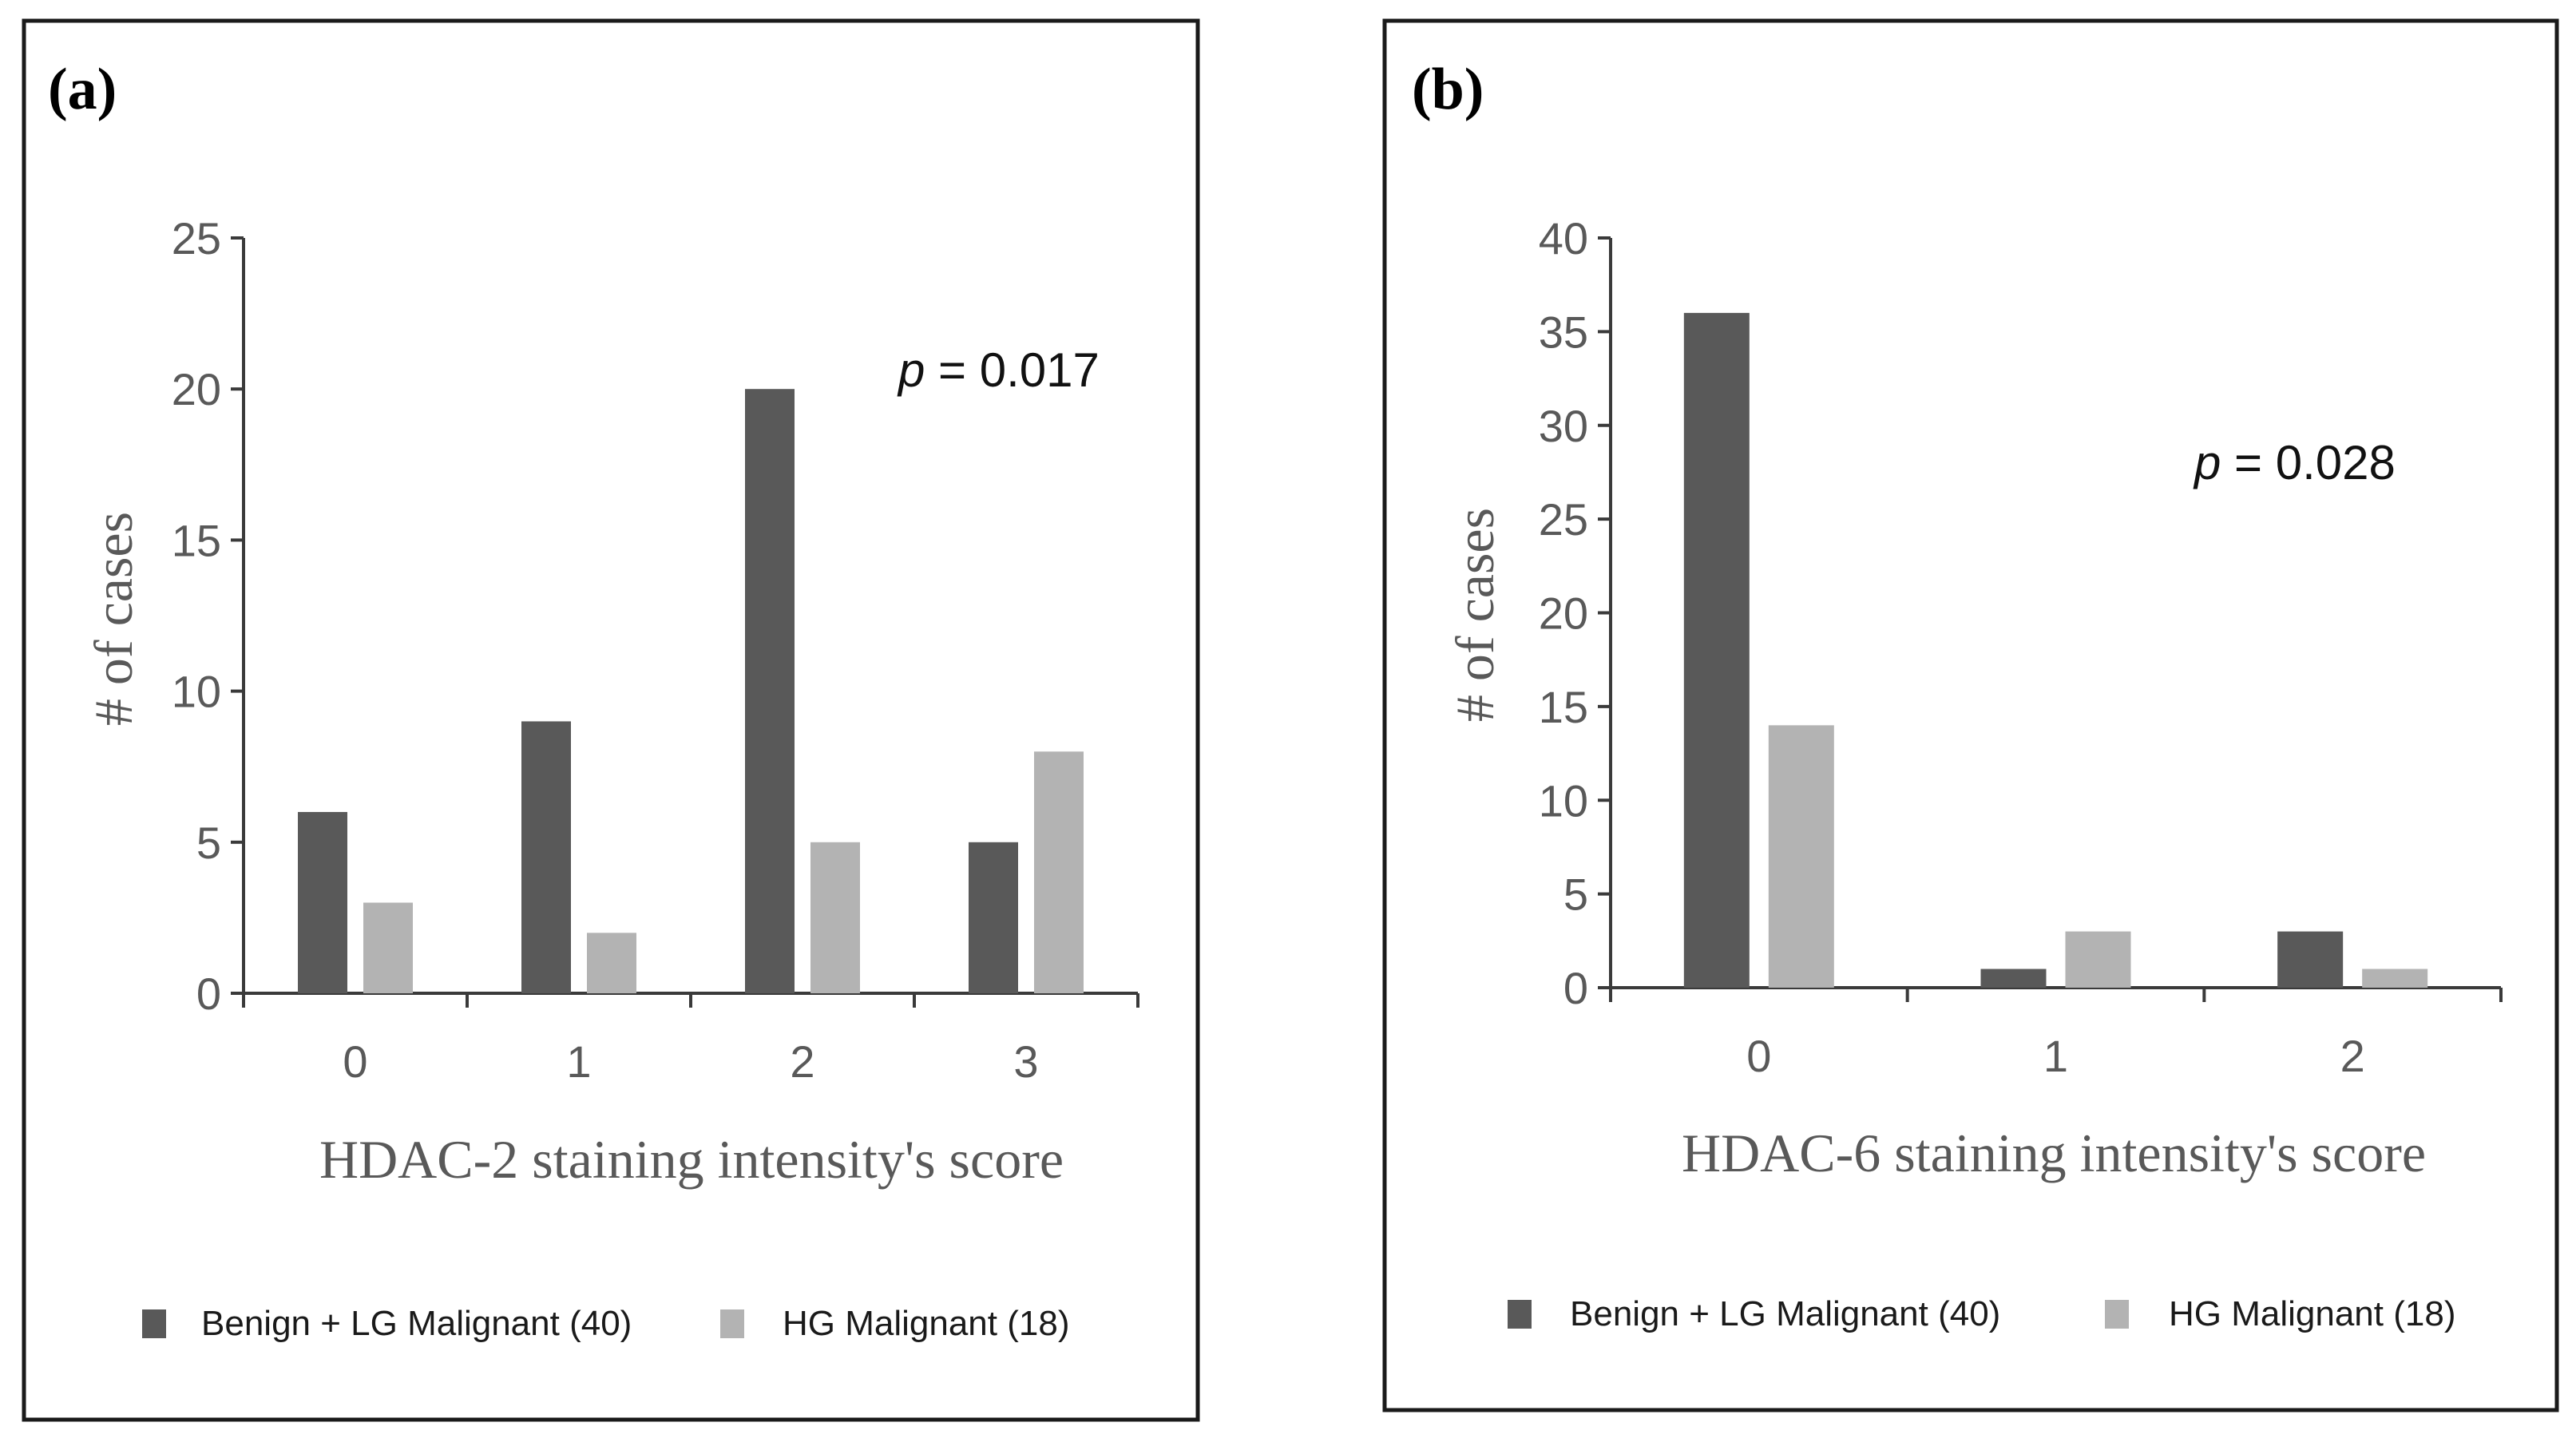 The image size is (2576, 1446). I want to click on panel-a-label: (a), so click(82, 89).